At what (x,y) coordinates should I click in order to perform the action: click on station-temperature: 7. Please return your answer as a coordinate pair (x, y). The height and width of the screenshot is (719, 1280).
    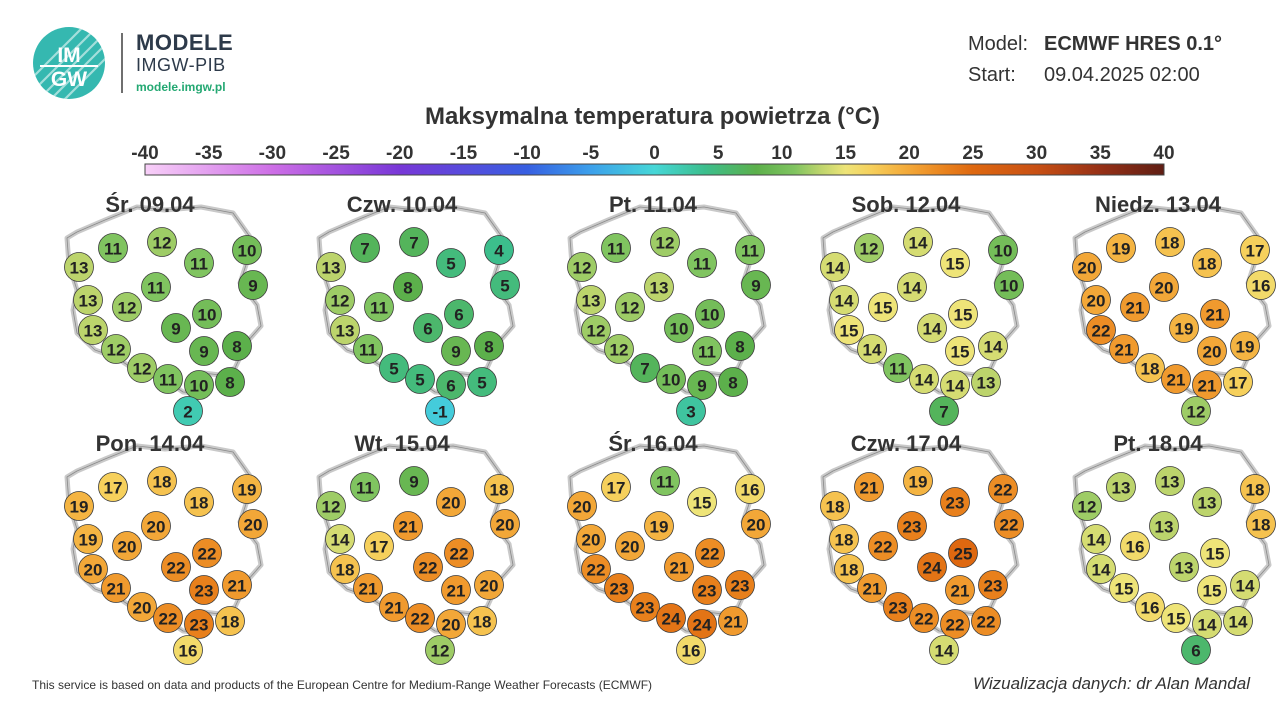
    Looking at the image, I should click on (943, 412).